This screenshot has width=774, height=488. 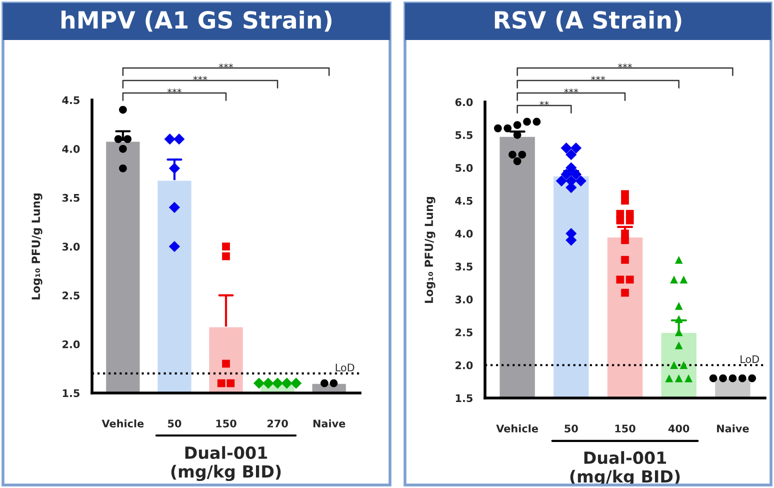 What do you see at coordinates (464, 102) in the screenshot?
I see `y-tick-label: 6.0` at bounding box center [464, 102].